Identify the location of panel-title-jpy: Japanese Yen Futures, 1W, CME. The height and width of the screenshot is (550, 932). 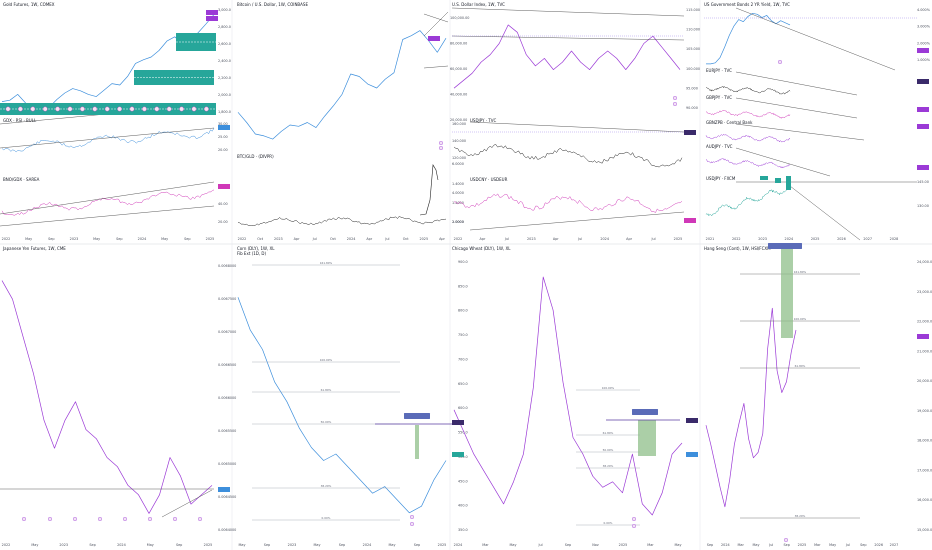
(34, 248).